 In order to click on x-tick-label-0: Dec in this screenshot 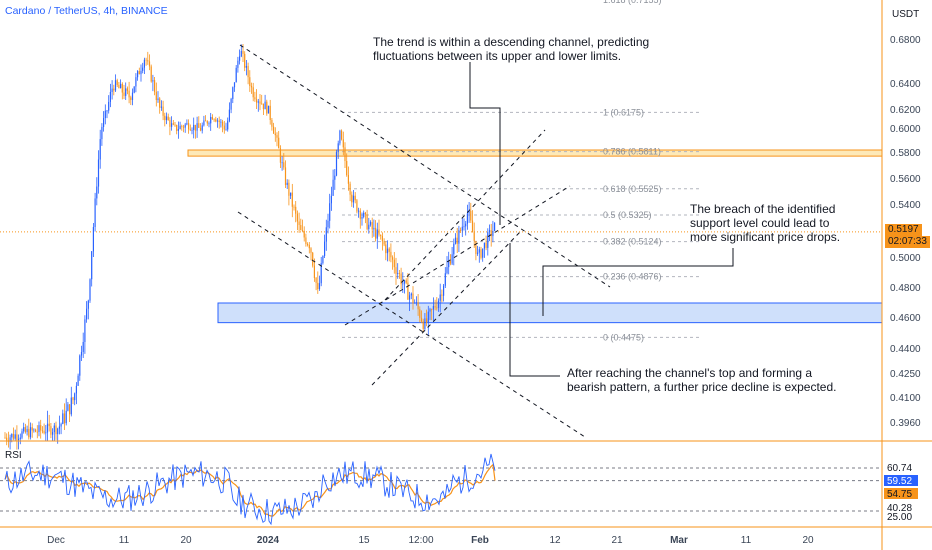, I will do `click(56, 540)`.